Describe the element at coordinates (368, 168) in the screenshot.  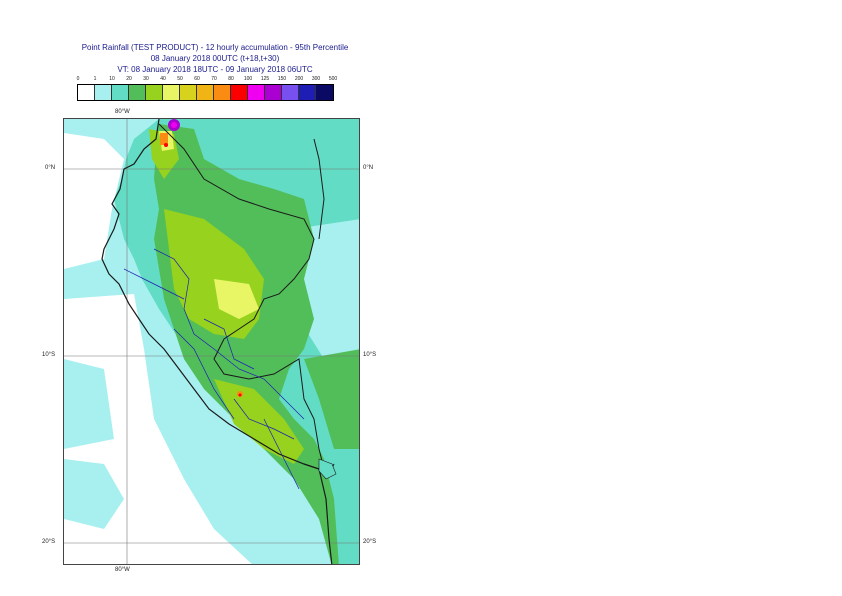
I see `lat-label-right-0: 0°N` at that location.